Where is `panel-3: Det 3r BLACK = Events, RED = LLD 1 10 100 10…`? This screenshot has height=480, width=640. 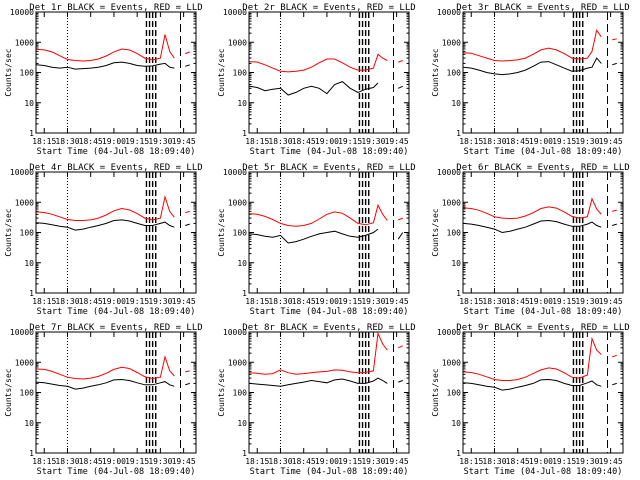
panel-3: Det 3r BLACK = Events, RED = LLD 1 10 100 10… is located at coordinates (530, 80).